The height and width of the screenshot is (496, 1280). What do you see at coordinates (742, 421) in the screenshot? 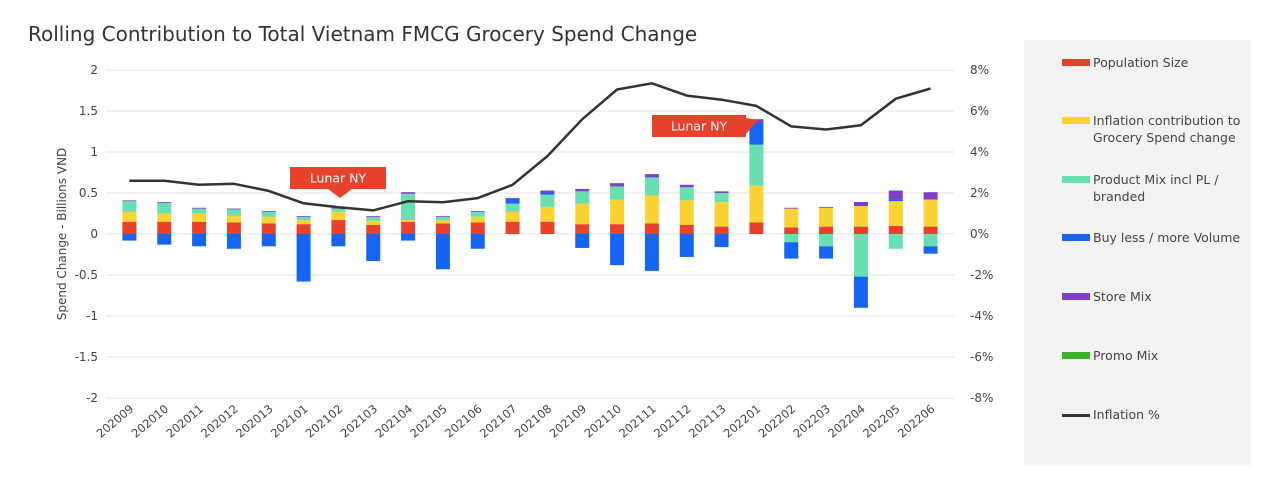
I see `x-tick-label: 202201` at bounding box center [742, 421].